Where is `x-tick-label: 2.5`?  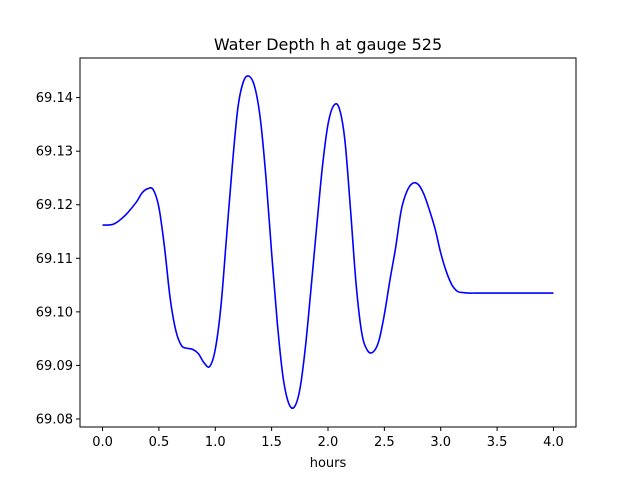 x-tick-label: 2.5 is located at coordinates (384, 442).